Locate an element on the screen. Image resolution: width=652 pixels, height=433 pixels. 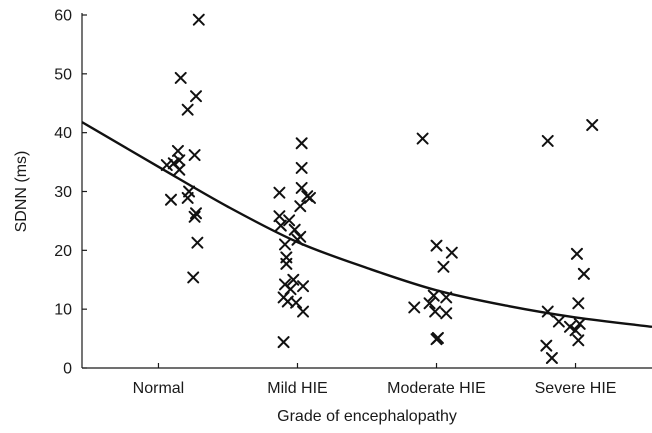
x-tick-label: Normal is located at coordinates (159, 388).